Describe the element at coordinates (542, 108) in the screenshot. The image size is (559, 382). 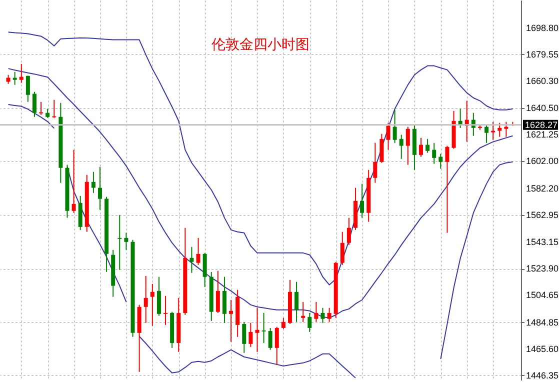
I see `y-tick-label: 1640.50` at that location.